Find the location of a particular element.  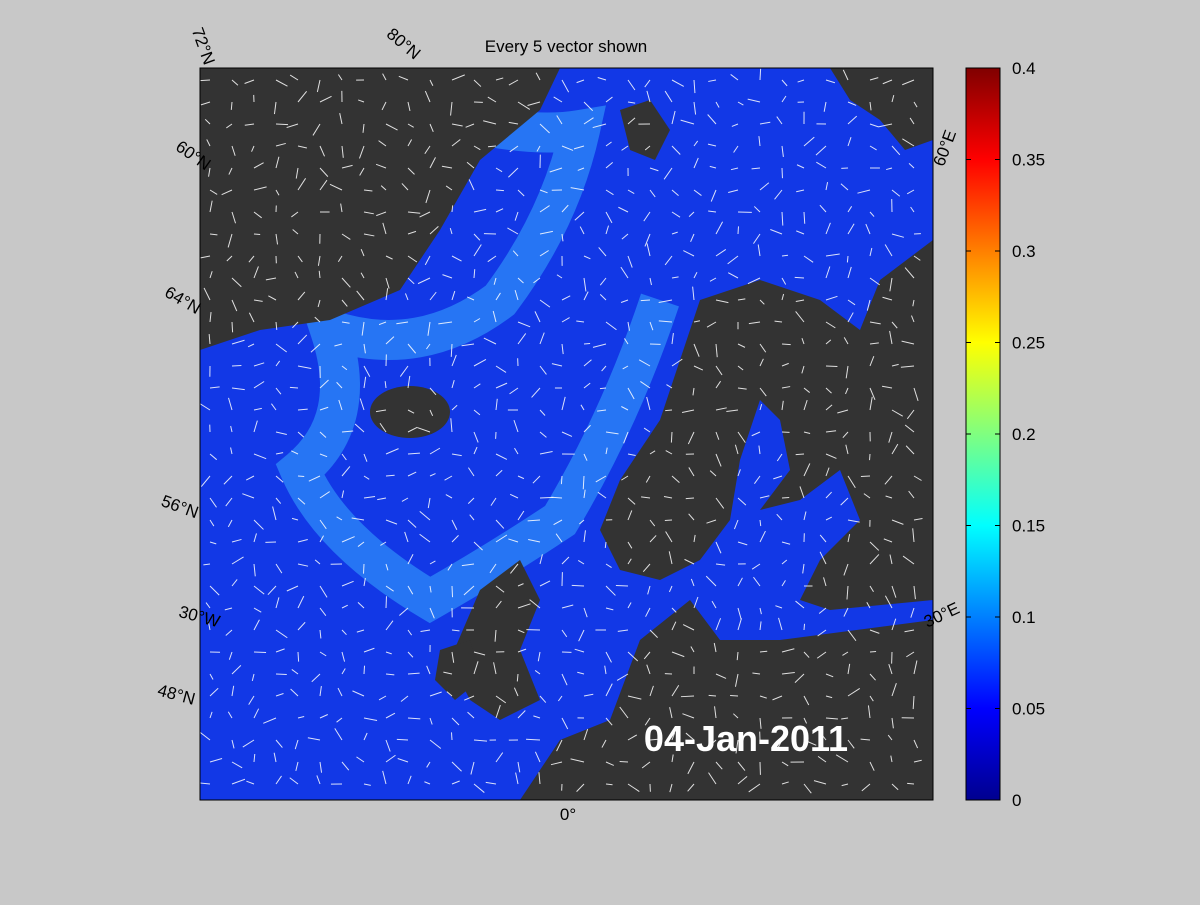

colorbar-tick-label: 0.2 is located at coordinates (1024, 434).